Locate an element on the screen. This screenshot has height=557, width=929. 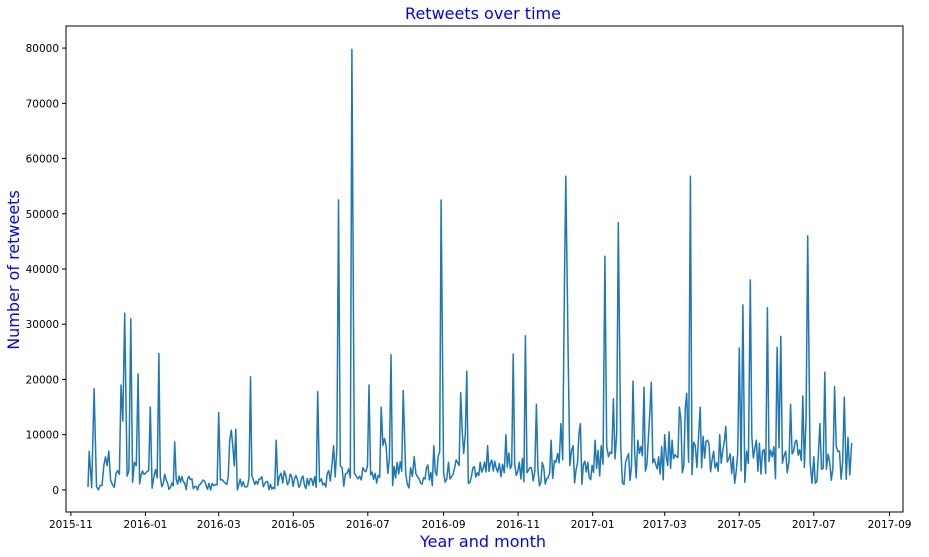
x-tick-label: 2017-09 is located at coordinates (890, 525).